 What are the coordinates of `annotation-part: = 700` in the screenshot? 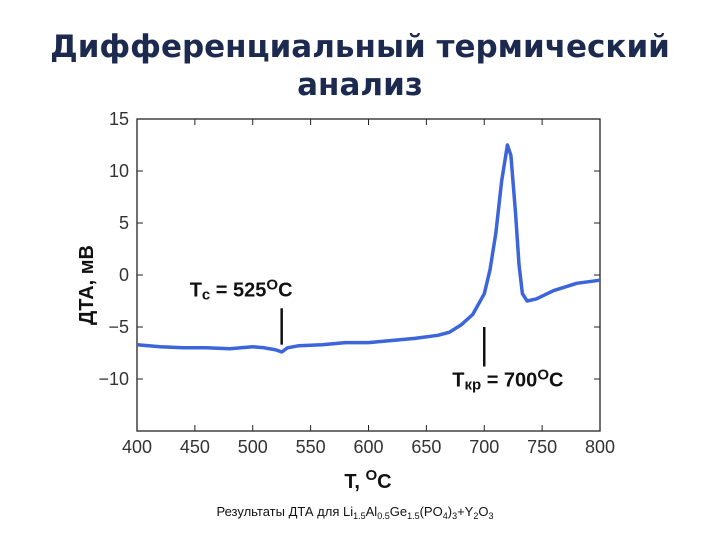 It's located at (509, 381).